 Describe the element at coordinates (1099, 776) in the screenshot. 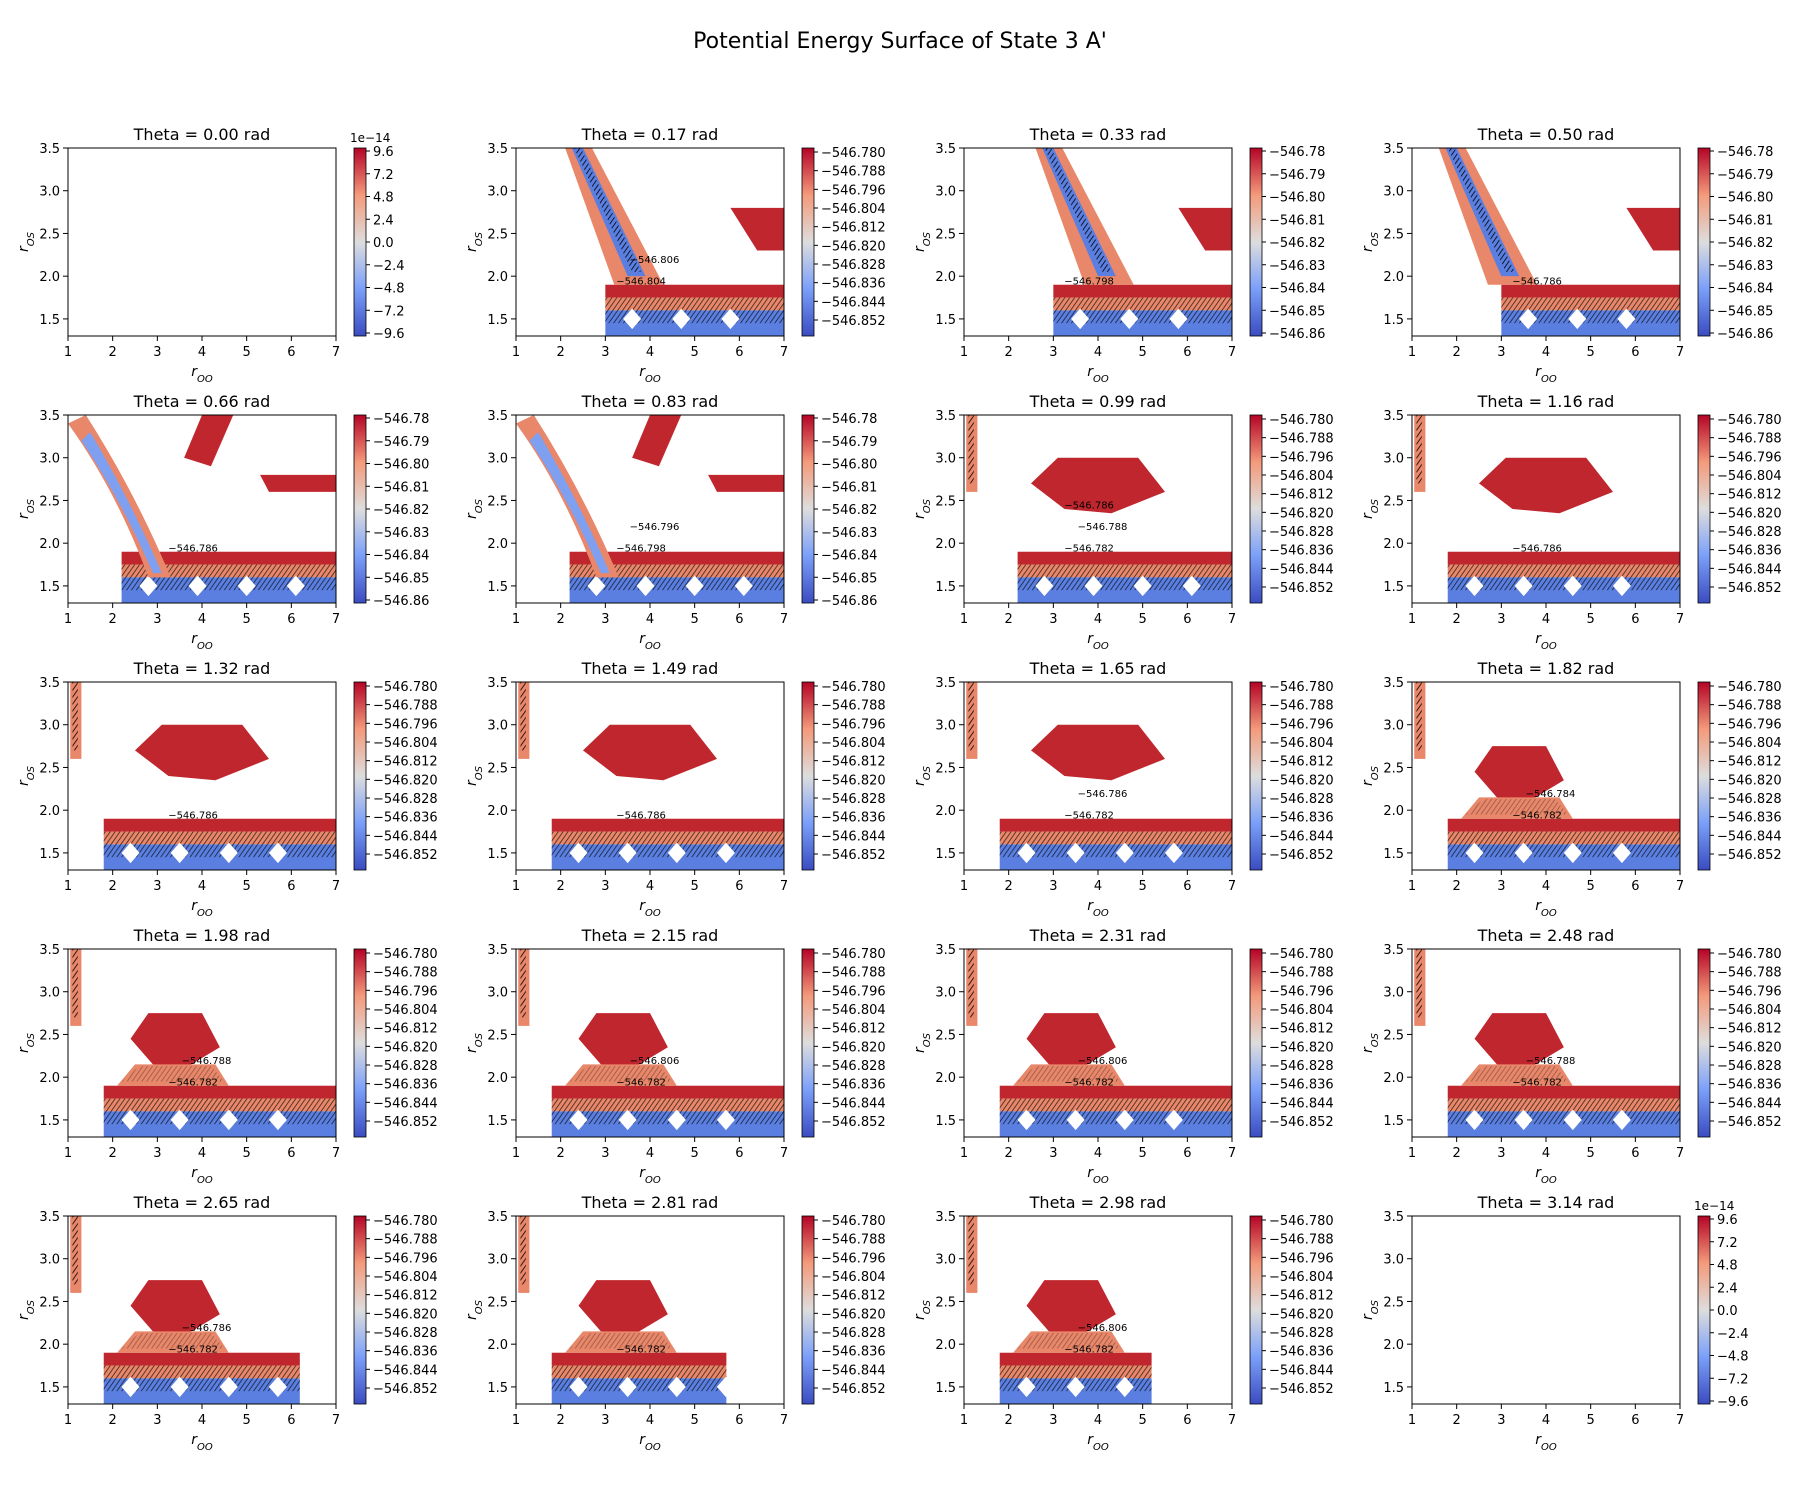

I see `plot-area: −546.782 −546.786` at that location.